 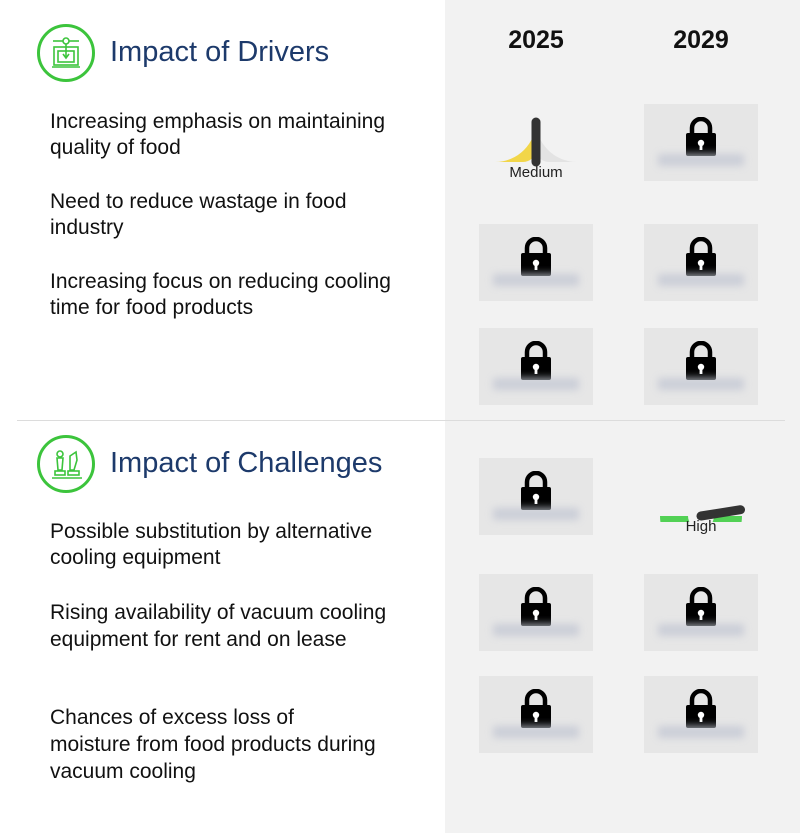 I want to click on drivers-title: Impact of Drivers, so click(x=220, y=52).